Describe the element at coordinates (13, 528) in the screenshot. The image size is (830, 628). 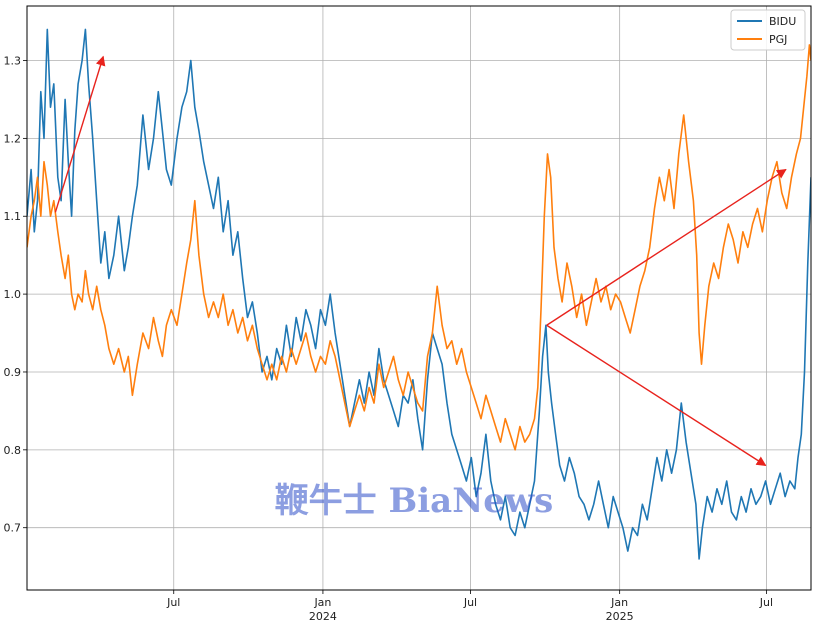
I see `y-tick-label: 0.7` at that location.